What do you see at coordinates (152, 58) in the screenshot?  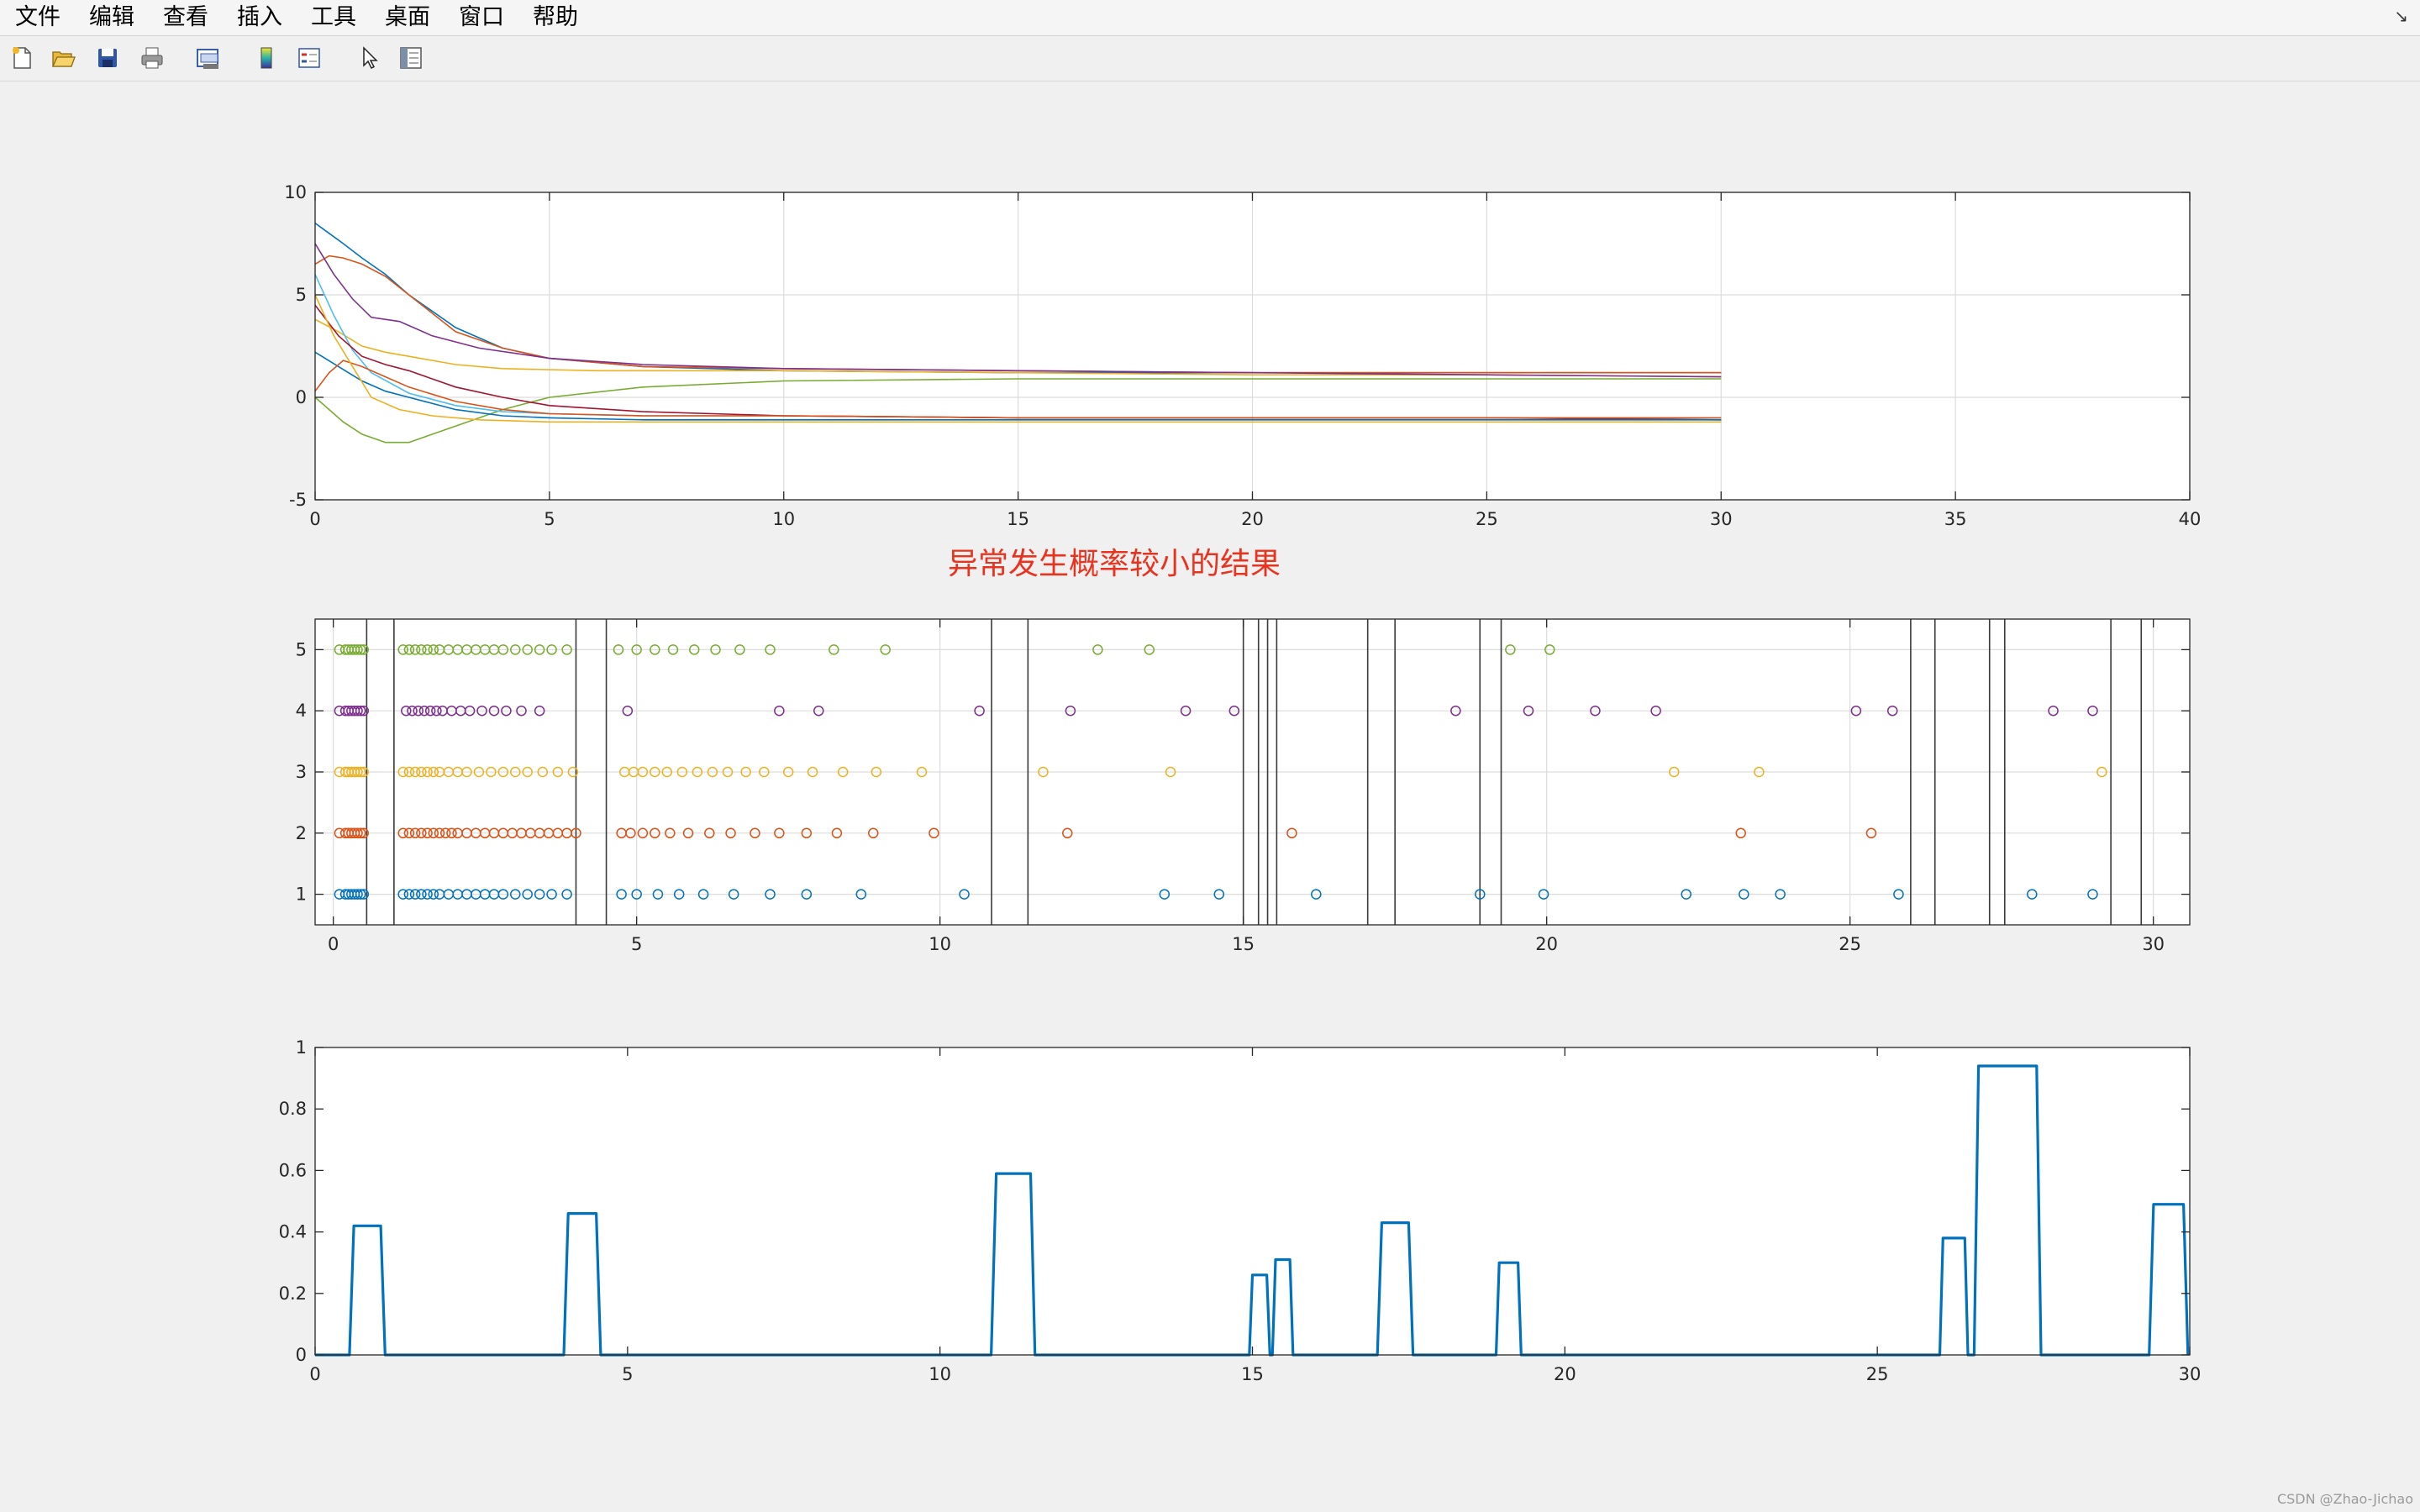 I see `print-icon` at bounding box center [152, 58].